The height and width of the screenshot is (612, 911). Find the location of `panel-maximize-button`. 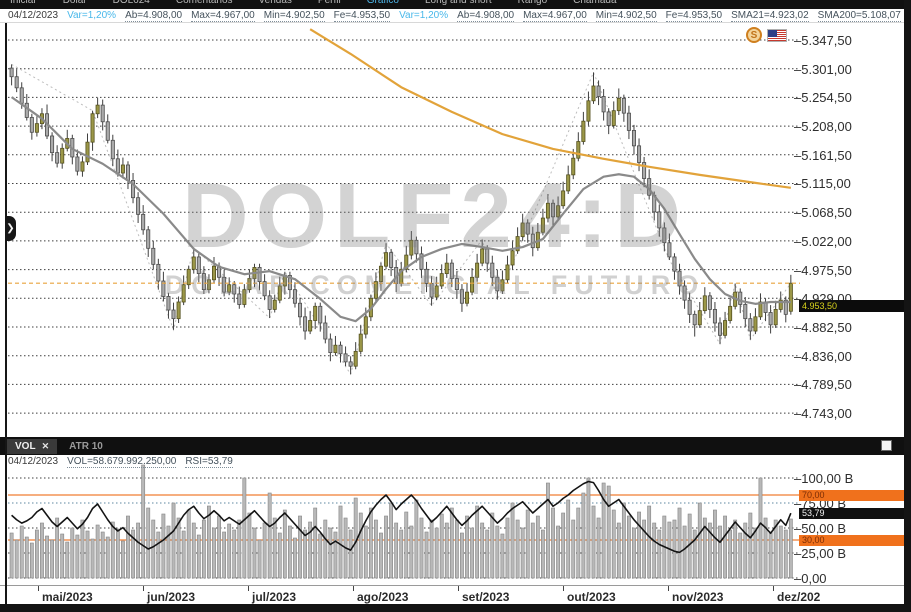

panel-maximize-button is located at coordinates (886, 445).